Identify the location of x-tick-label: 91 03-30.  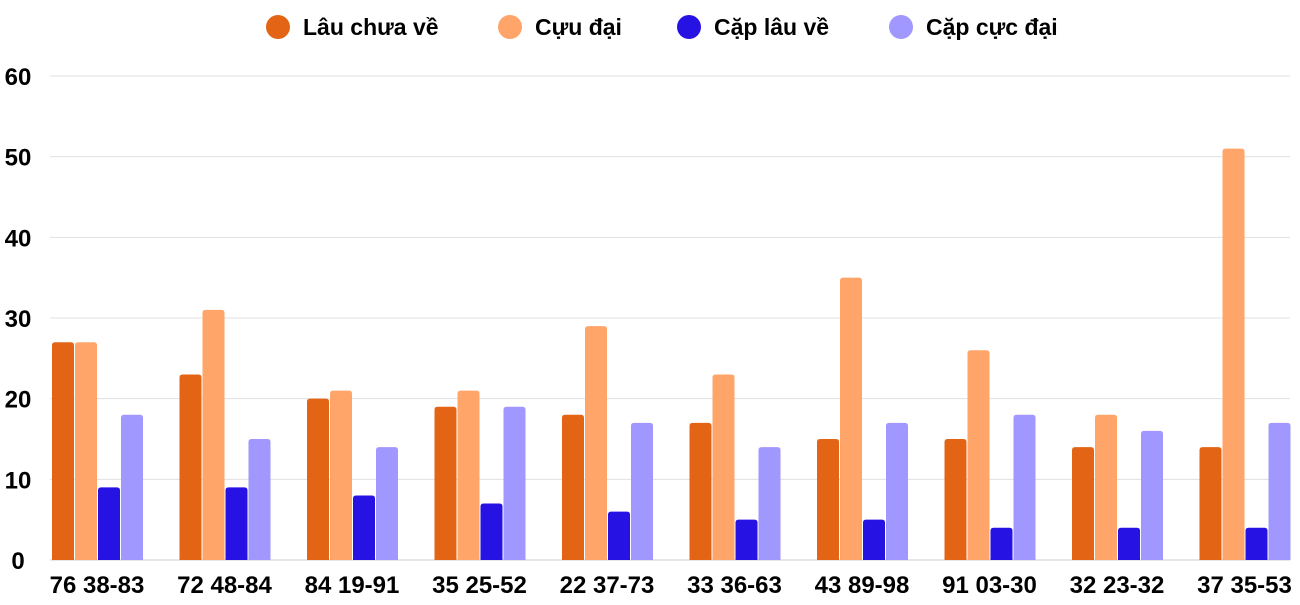
(989, 585).